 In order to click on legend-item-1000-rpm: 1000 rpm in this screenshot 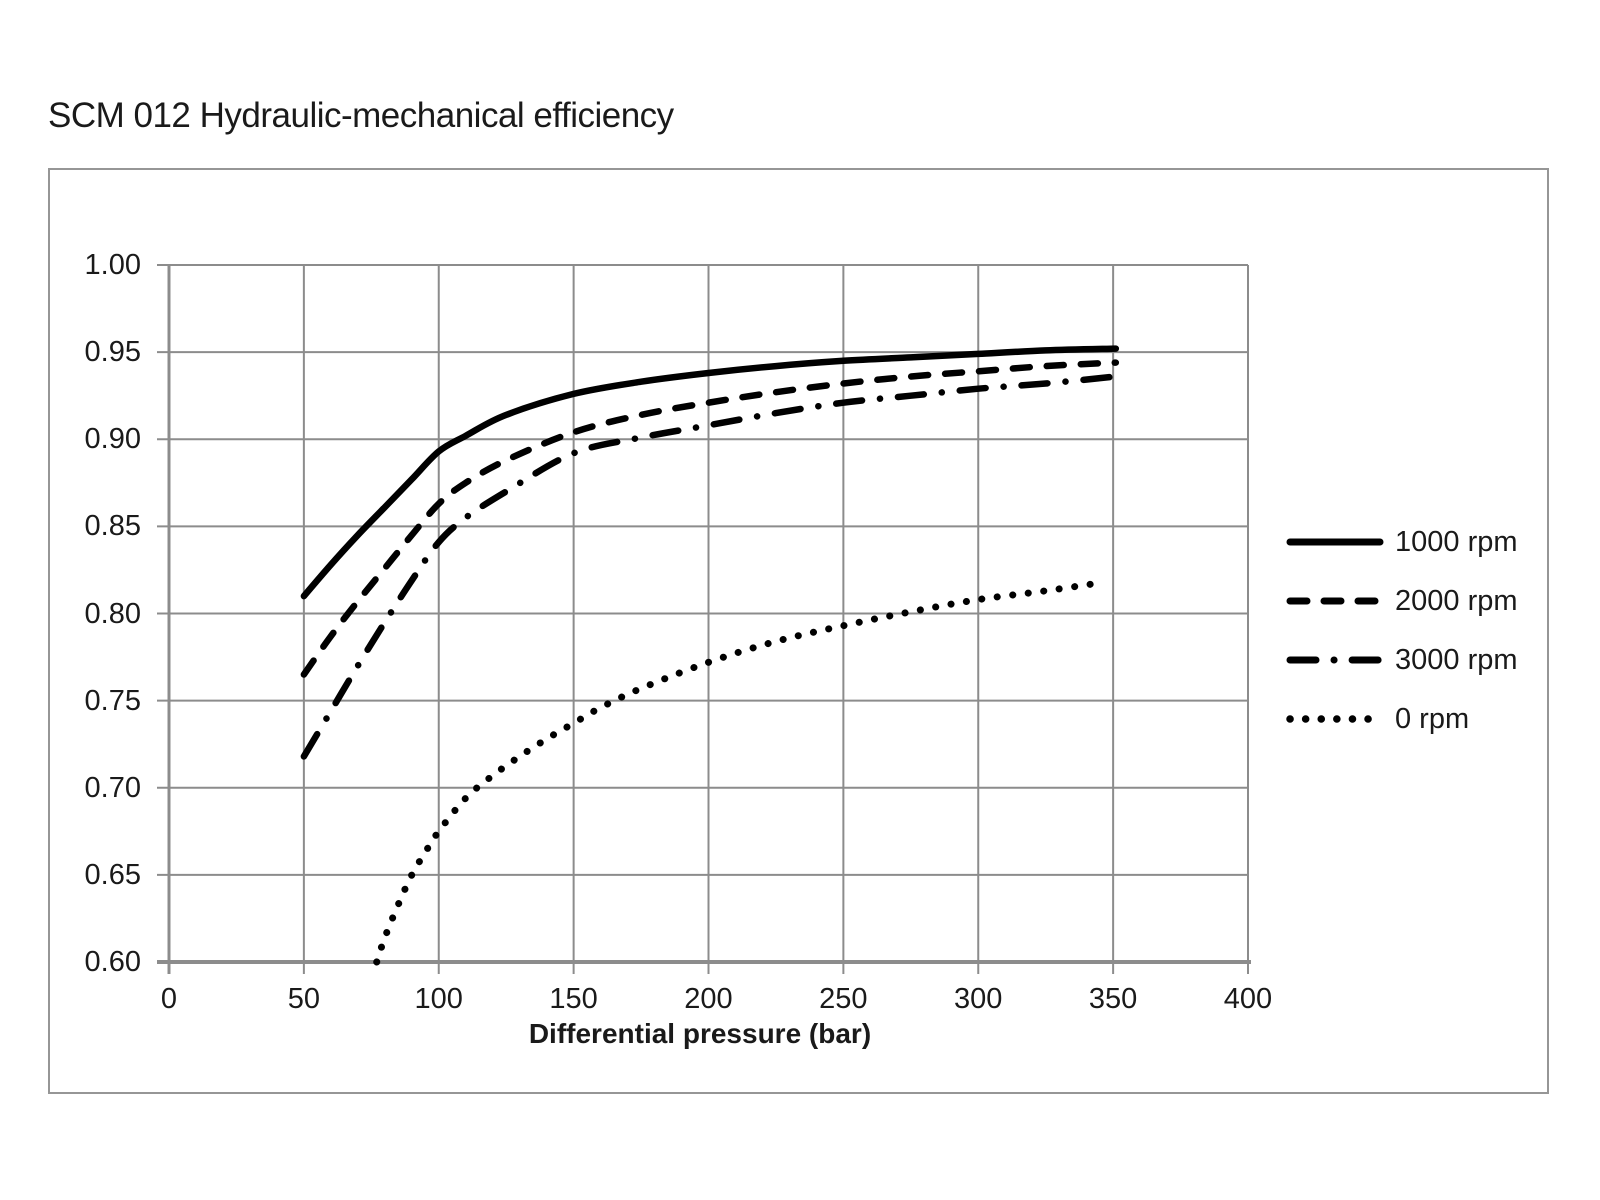, I will do `click(1402, 542)`.